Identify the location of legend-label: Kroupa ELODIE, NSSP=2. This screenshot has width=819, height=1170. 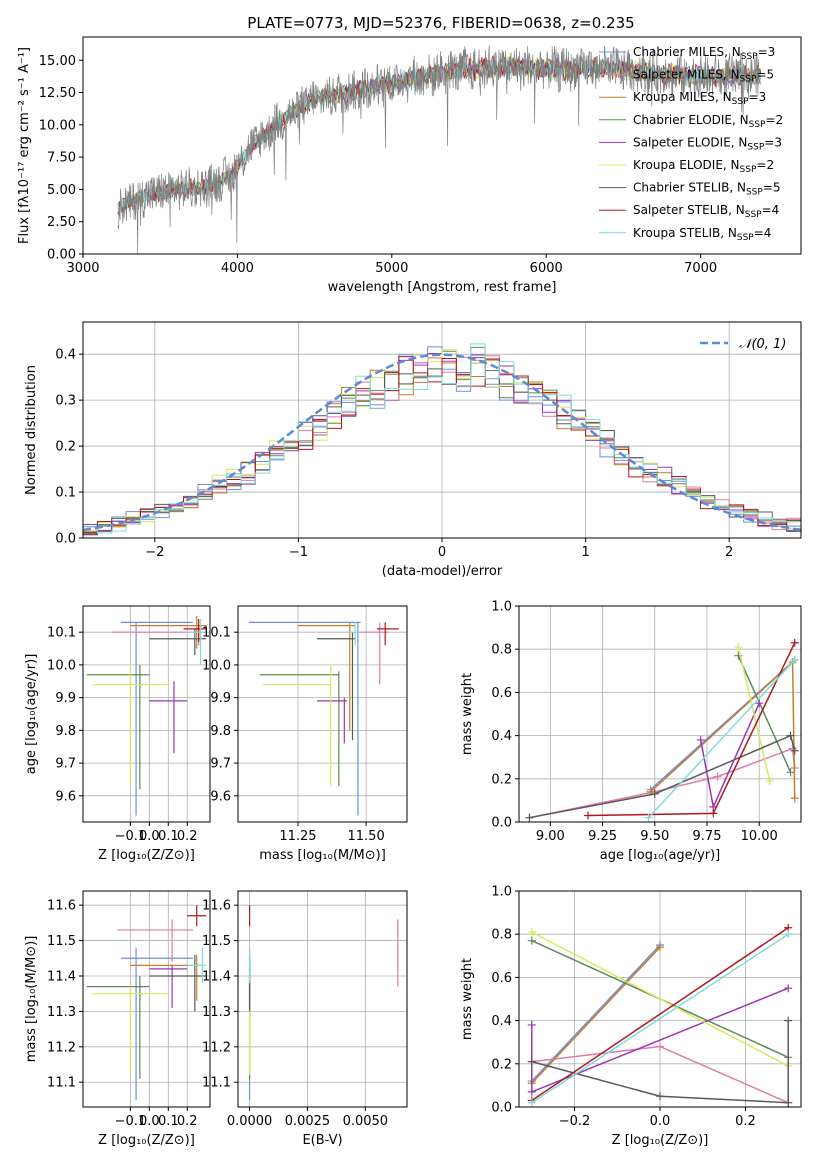
(703, 166).